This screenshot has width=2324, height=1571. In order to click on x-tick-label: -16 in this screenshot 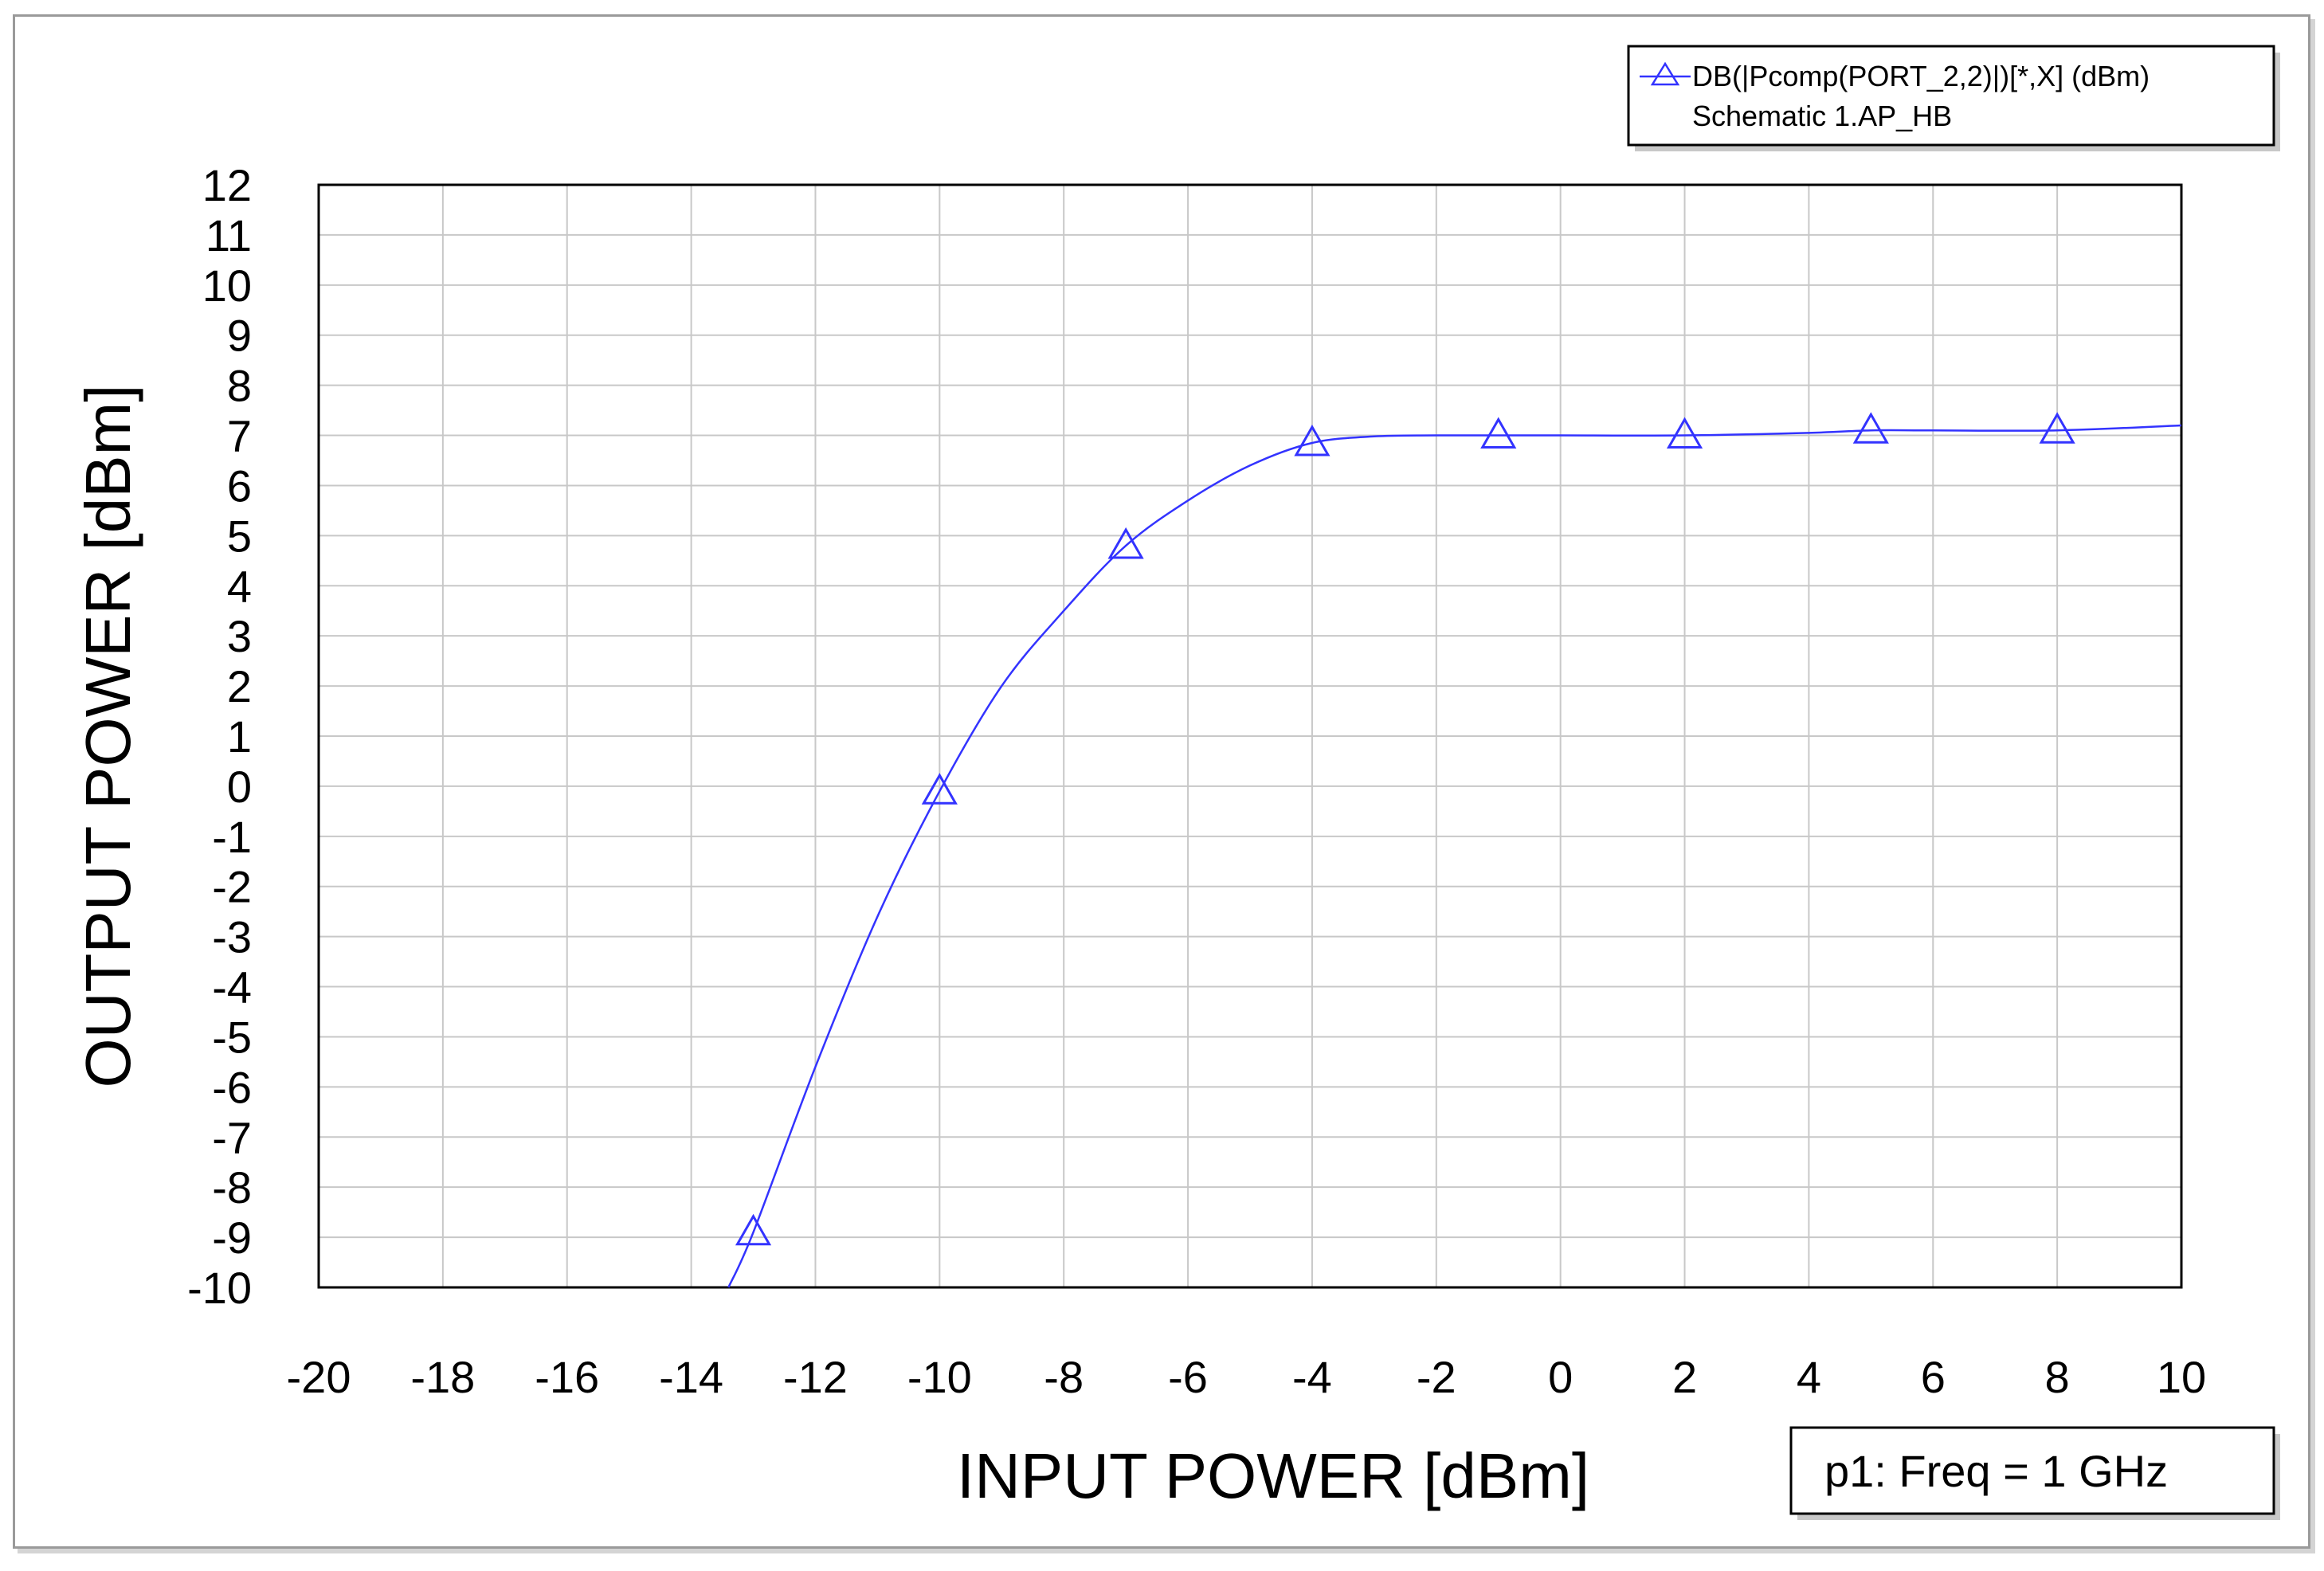, I will do `click(567, 1377)`.